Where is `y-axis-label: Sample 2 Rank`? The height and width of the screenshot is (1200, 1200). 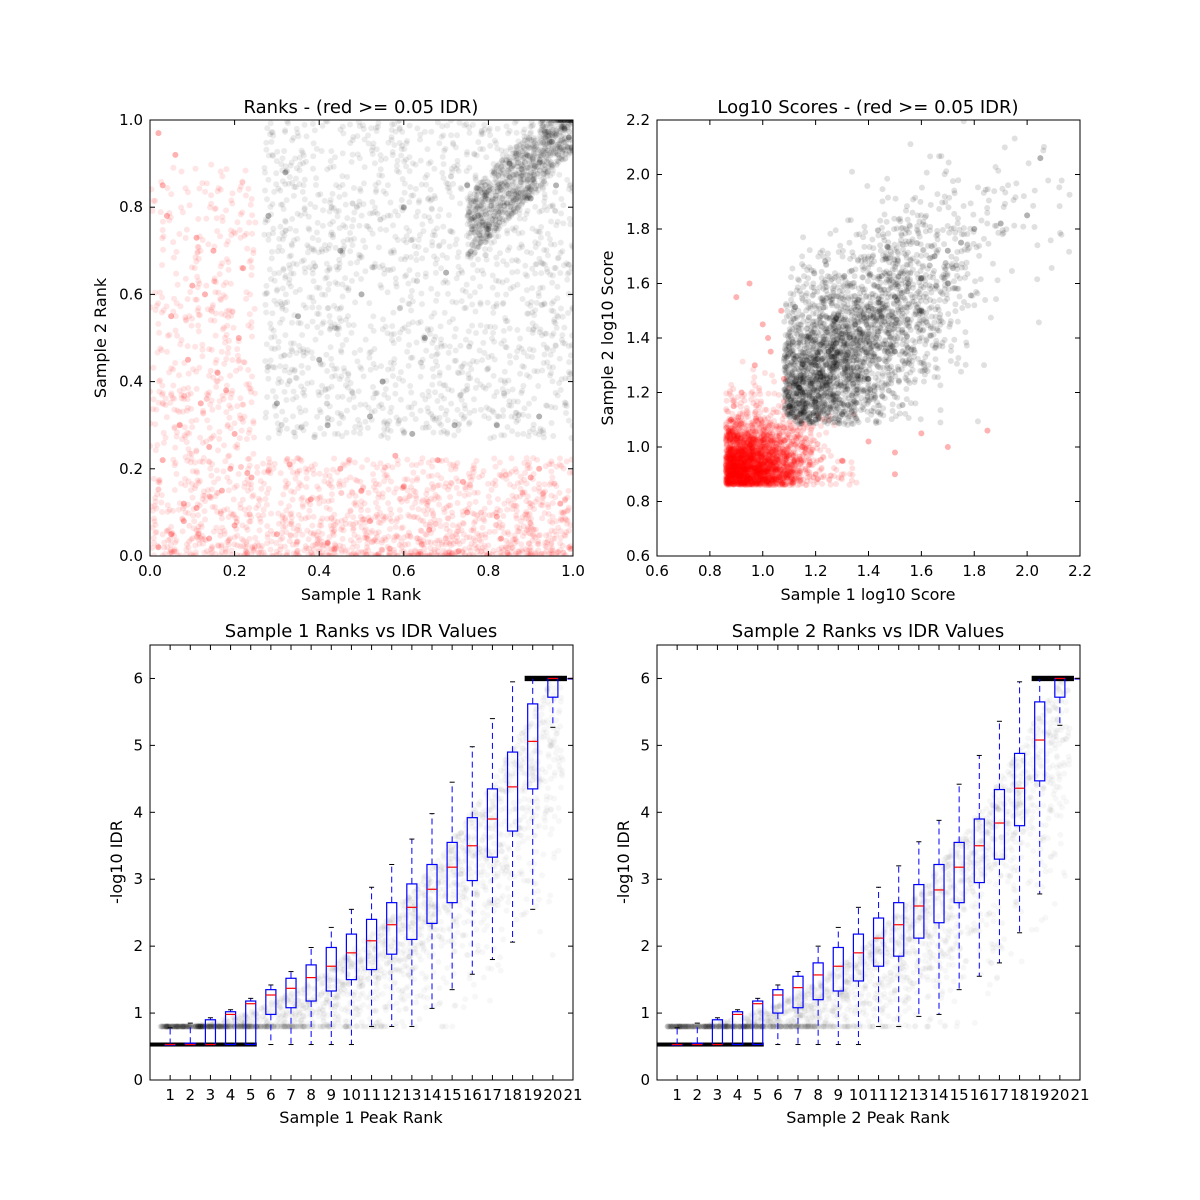
y-axis-label: Sample 2 Rank is located at coordinates (100, 337).